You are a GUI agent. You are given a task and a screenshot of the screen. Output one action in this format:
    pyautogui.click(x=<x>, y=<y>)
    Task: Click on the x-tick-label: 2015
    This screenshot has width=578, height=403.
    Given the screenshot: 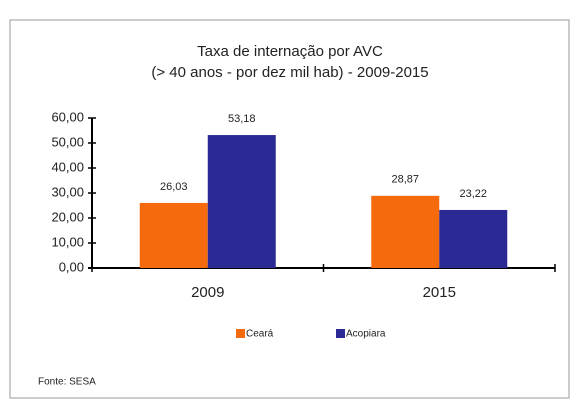 What is the action you would take?
    pyautogui.click(x=439, y=292)
    